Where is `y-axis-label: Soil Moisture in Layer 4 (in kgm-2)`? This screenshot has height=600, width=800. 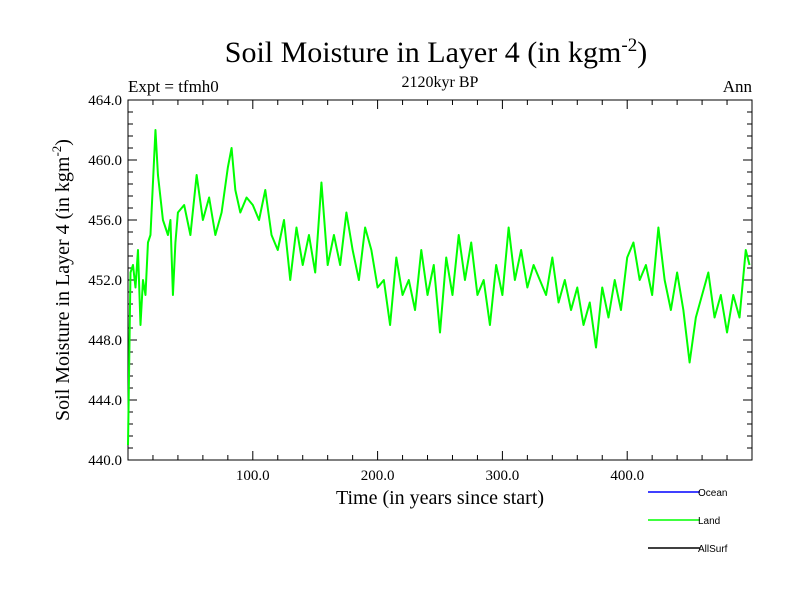 y-axis-label: Soil Moisture in Layer 4 (in kgm-2) is located at coordinates (61, 280).